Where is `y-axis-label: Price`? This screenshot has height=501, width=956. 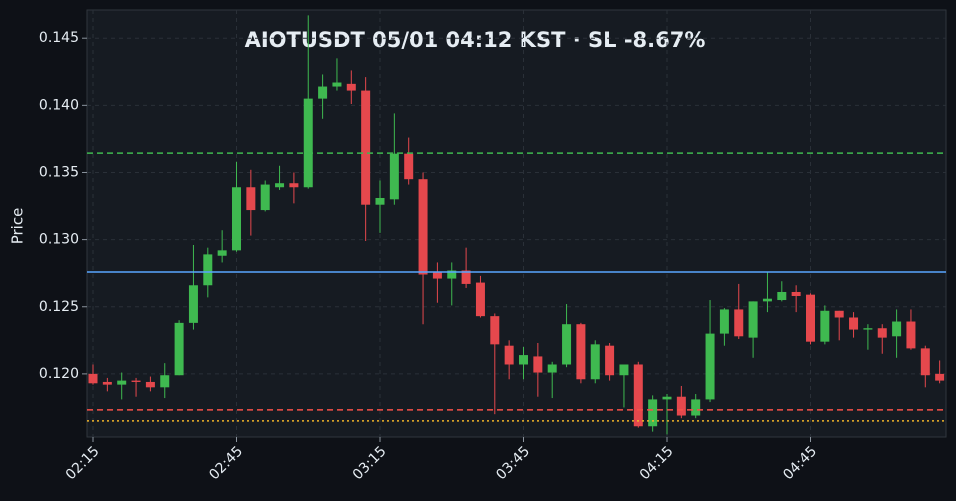 y-axis-label: Price is located at coordinates (18, 226).